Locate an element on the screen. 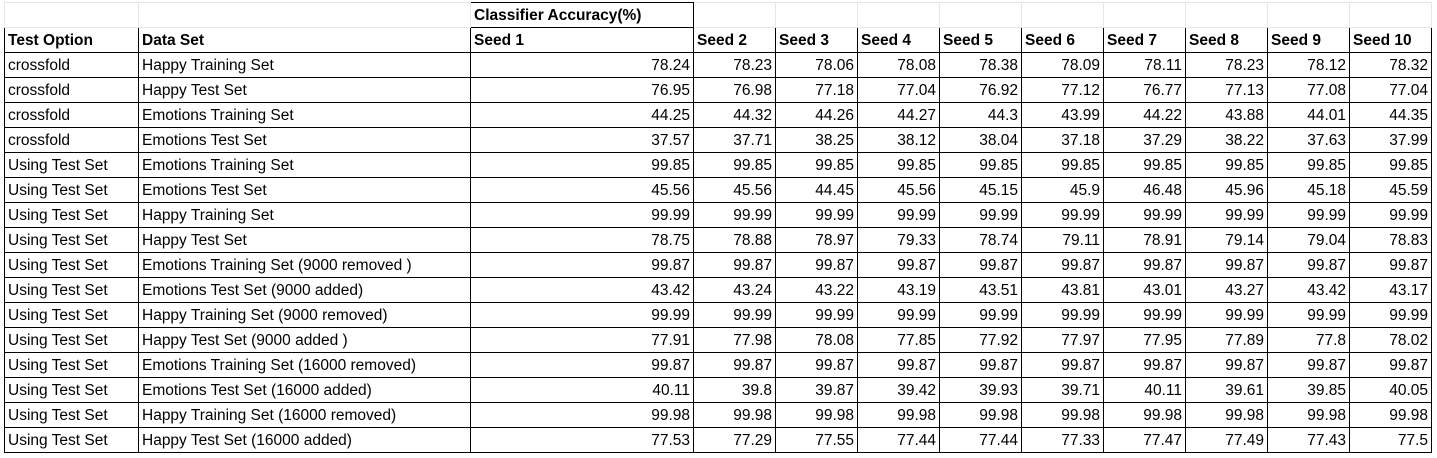 The image size is (1437, 458). accuracy-cell: 78.09 is located at coordinates (1062, 65).